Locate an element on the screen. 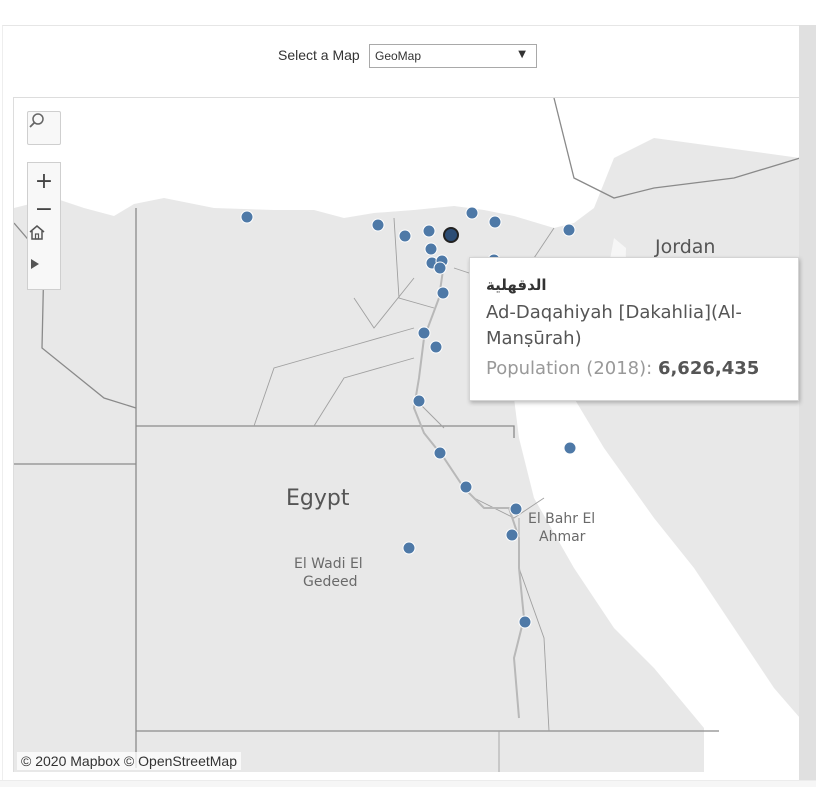  governorate-marker-selected is located at coordinates (451, 235).